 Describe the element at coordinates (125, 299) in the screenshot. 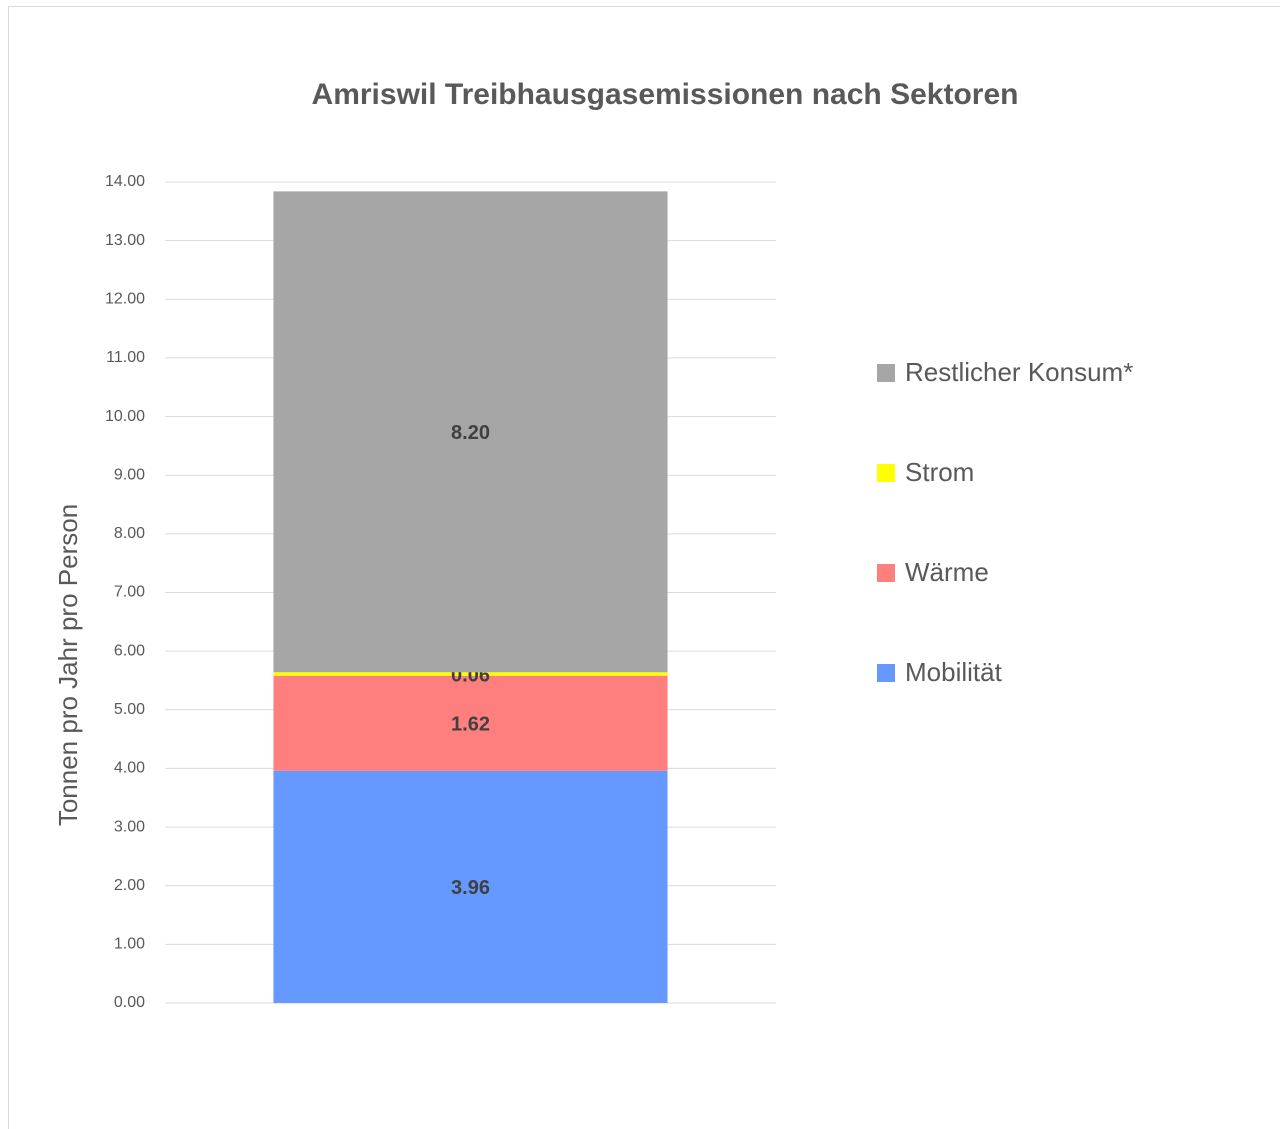

I see `y-tick-label: 12.00` at that location.